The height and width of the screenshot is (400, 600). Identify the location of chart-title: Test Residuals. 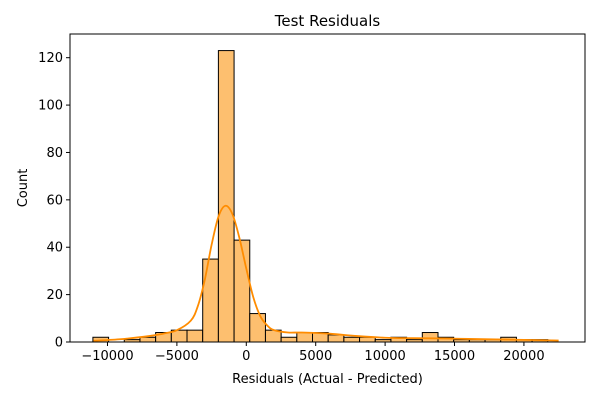
(327, 21).